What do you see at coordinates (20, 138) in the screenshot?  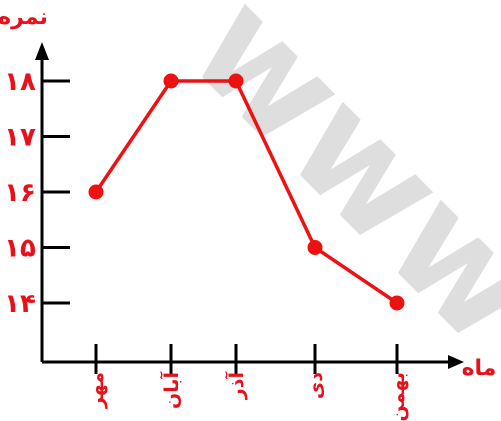 I see `y-tick-label: ۱۷` at bounding box center [20, 138].